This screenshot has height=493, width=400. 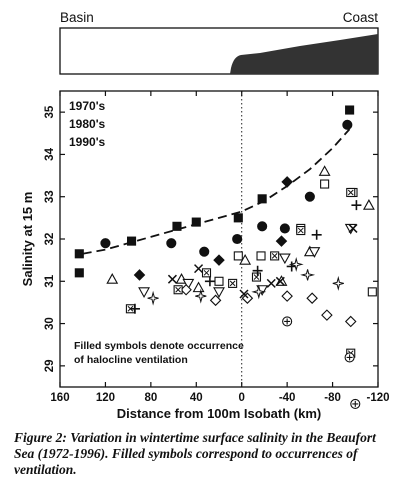 I want to click on y-tick-label: 29, so click(x=50, y=365).